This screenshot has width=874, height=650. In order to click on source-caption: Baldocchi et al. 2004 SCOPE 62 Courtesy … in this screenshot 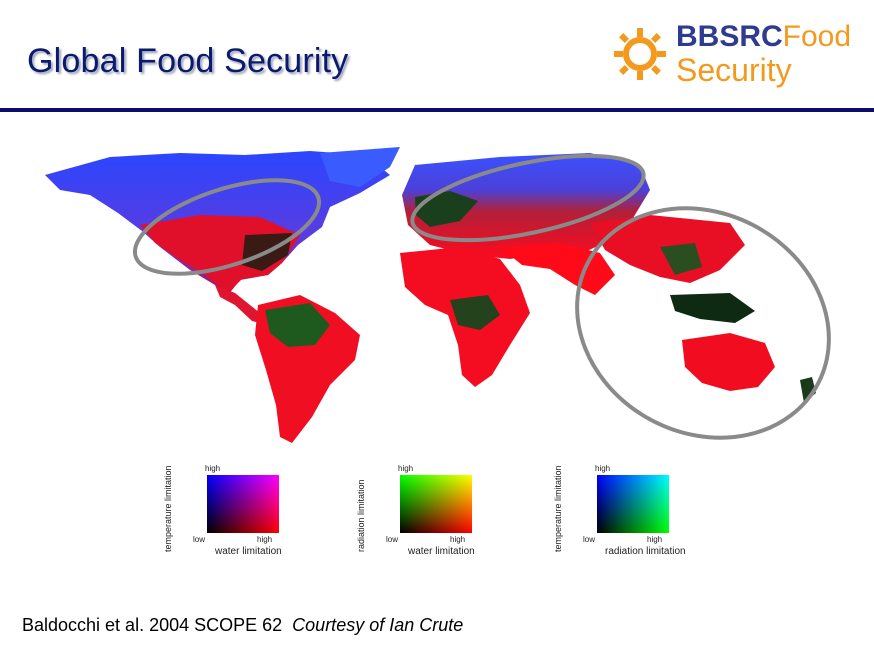, I will do `click(242, 625)`.